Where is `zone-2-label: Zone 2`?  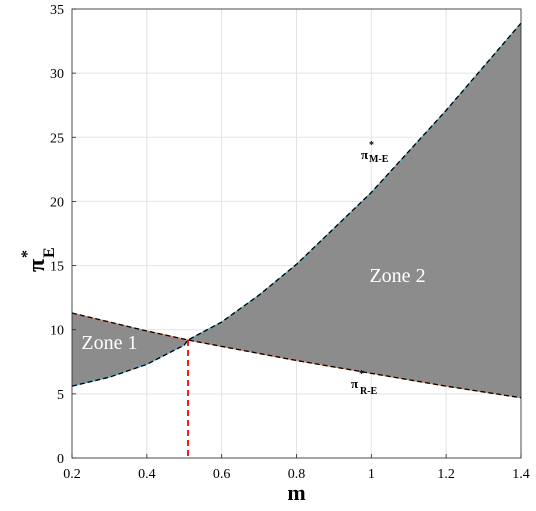
zone-2-label: Zone 2 is located at coordinates (397, 276).